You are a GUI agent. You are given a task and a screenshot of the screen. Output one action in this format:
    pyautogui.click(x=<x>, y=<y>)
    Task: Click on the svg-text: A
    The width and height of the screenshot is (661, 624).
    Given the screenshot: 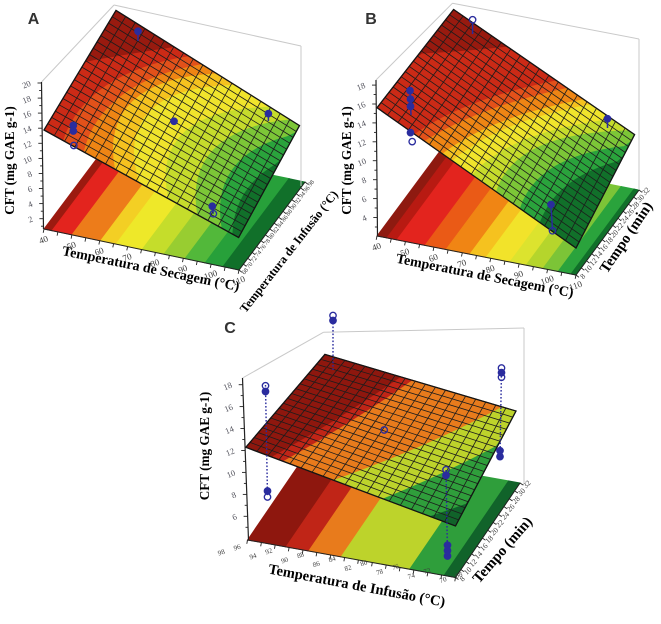 What is the action you would take?
    pyautogui.click(x=34, y=19)
    